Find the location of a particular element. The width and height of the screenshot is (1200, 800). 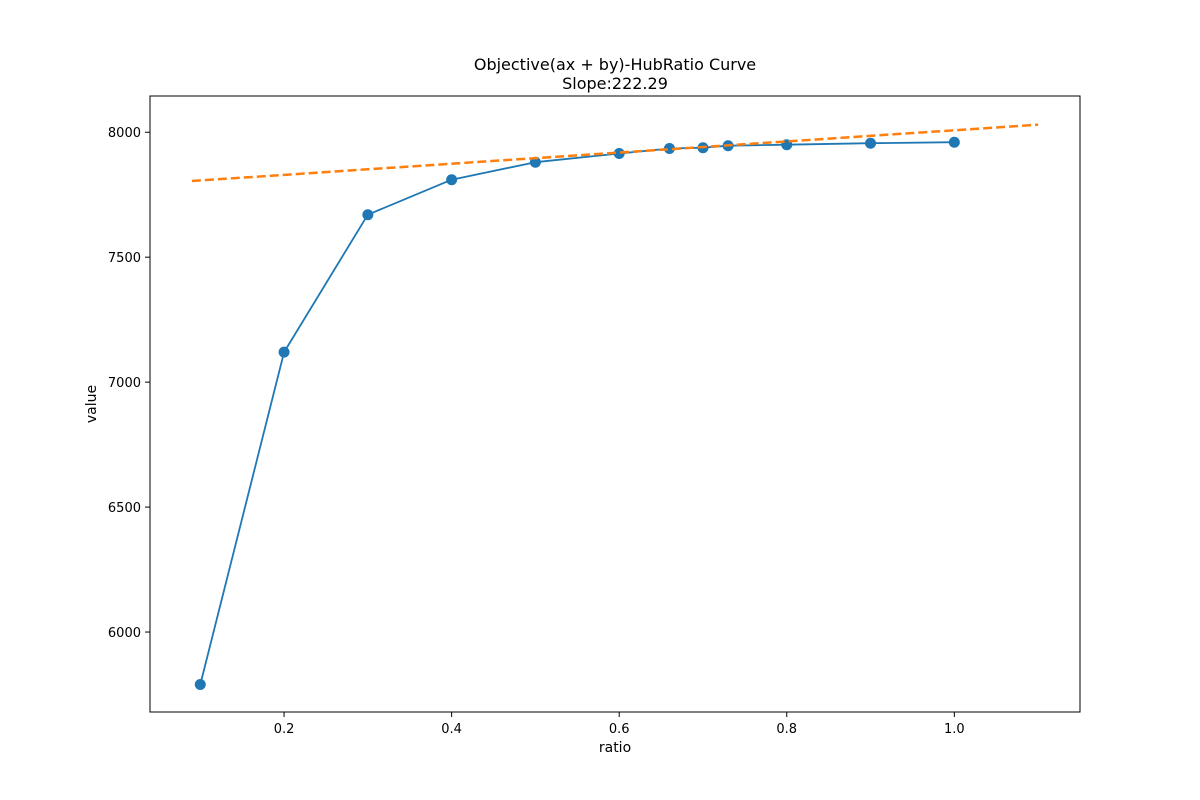

y-tick-label: 8000 is located at coordinates (124, 133).